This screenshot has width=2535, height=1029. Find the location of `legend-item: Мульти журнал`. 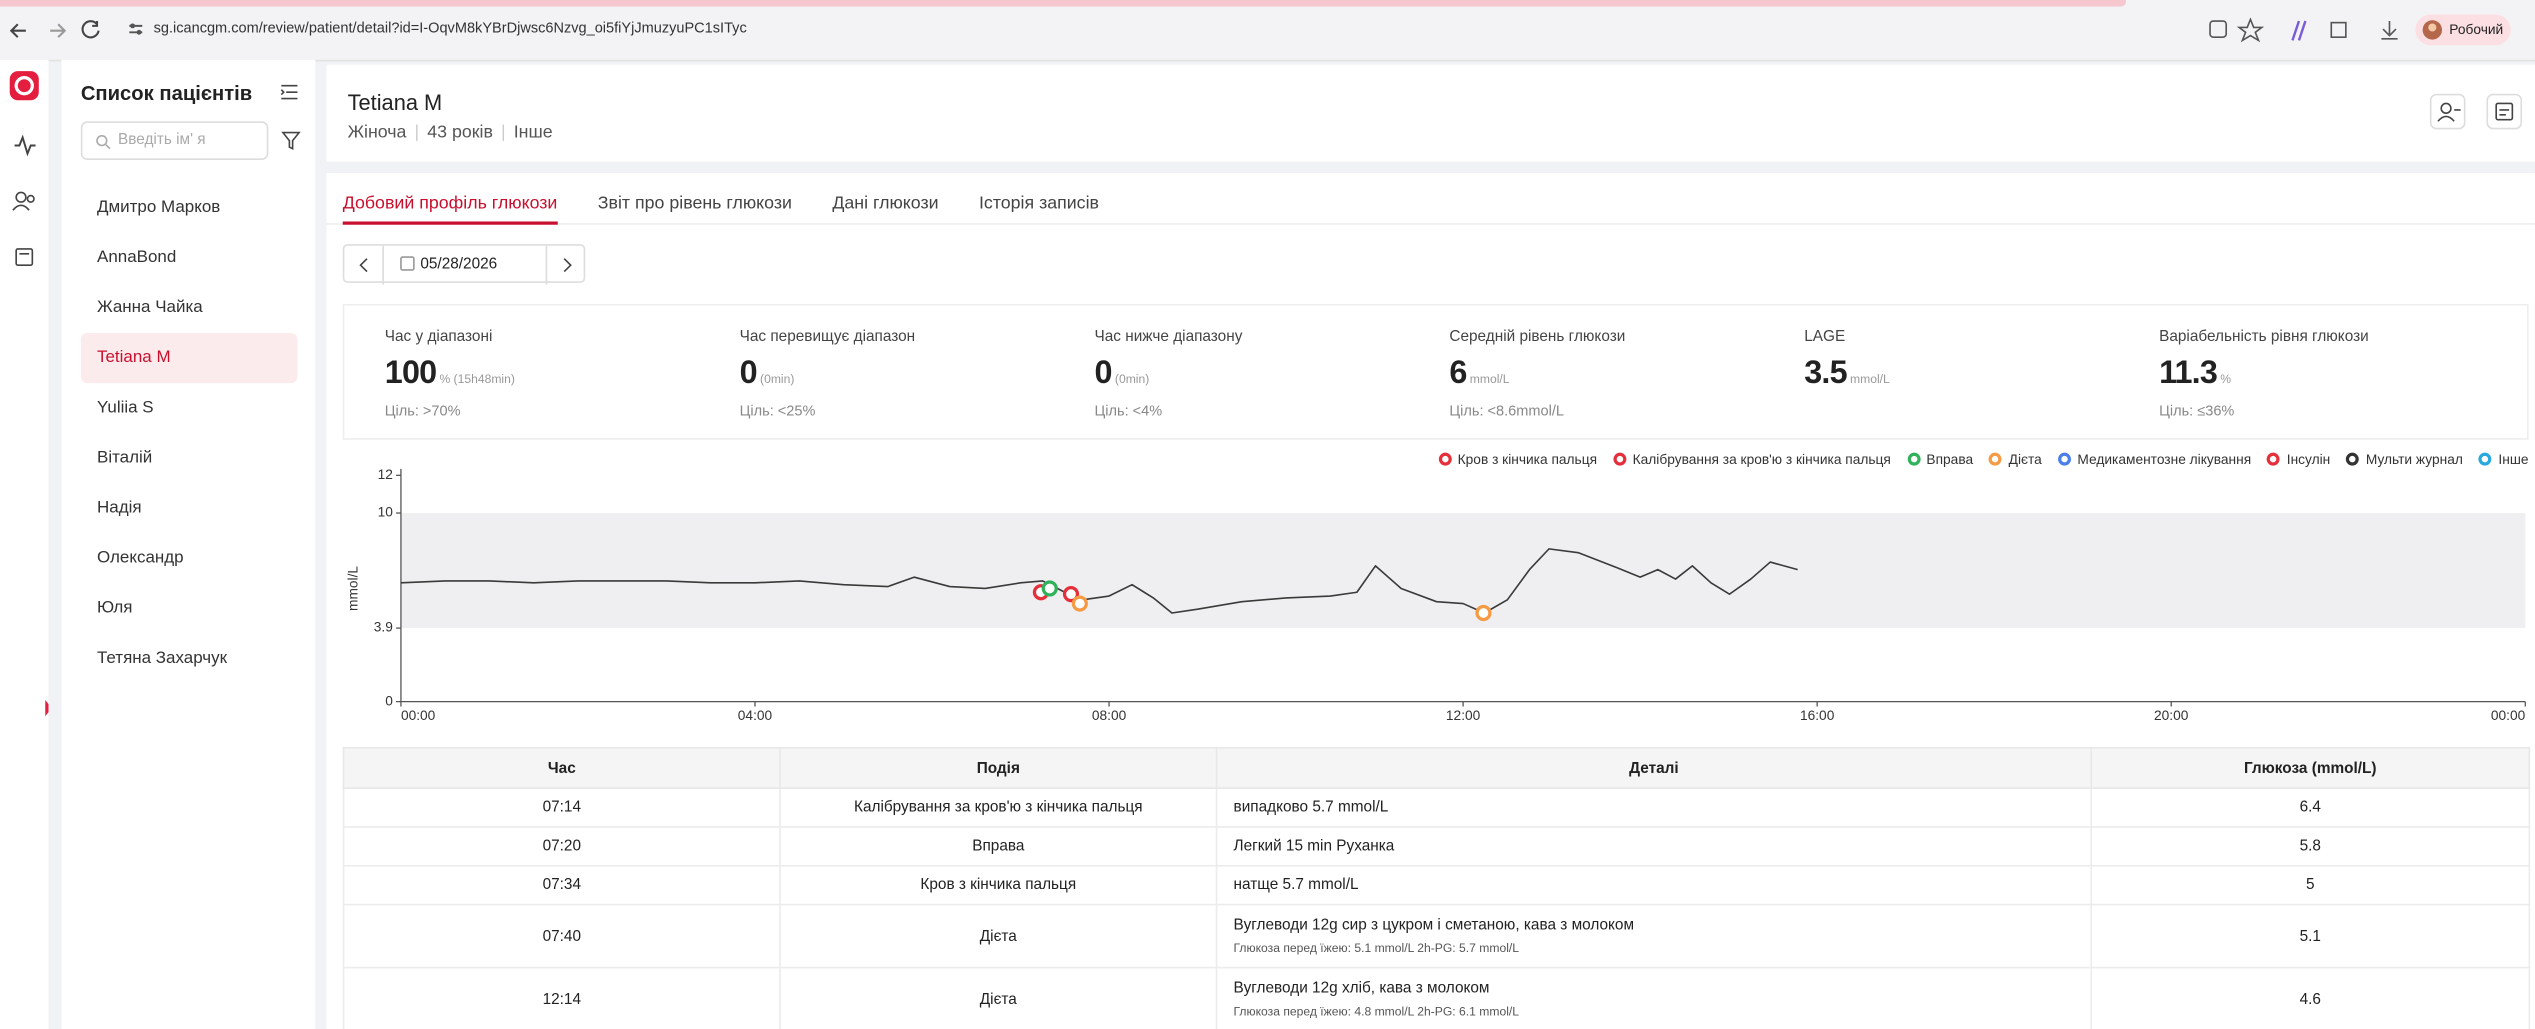

legend-item: Мульти журнал is located at coordinates (2404, 459).